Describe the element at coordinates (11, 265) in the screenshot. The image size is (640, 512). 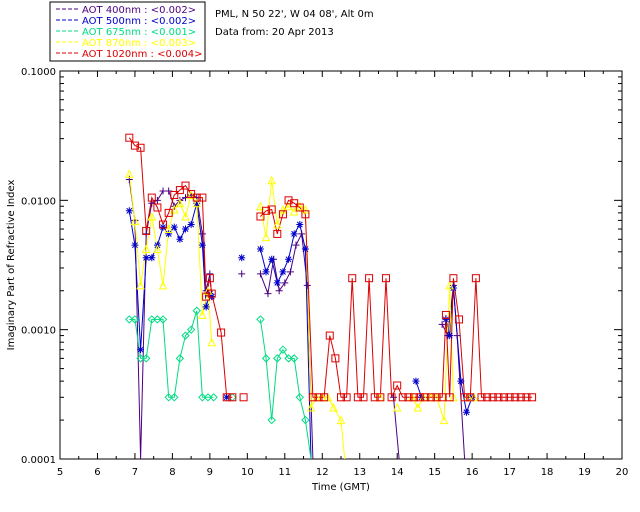
I see `y-axis-label: Imaginary Part of Refractive Index` at that location.